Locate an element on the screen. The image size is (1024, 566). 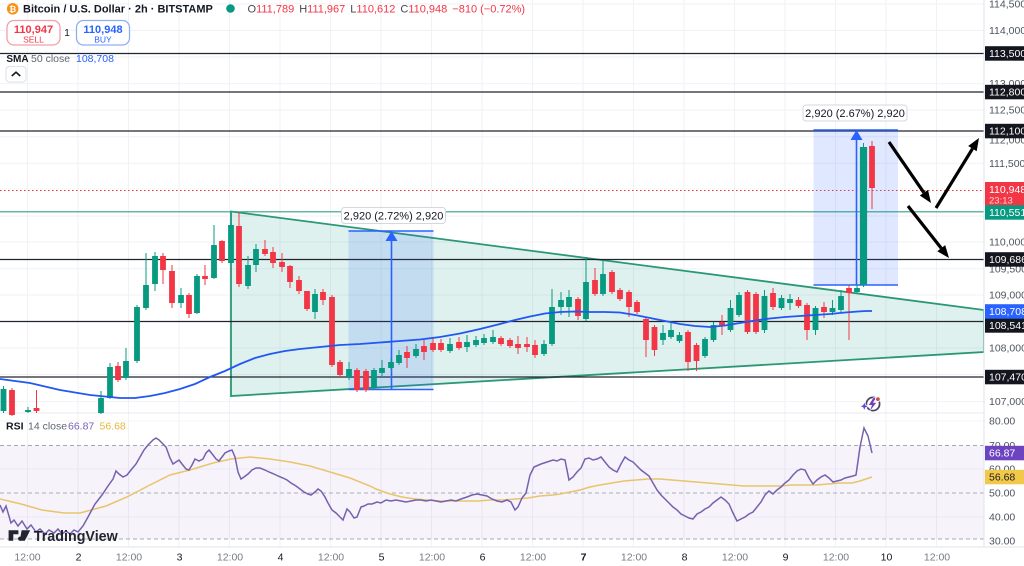
svg-text: 109,000 is located at coordinates (1006, 296).